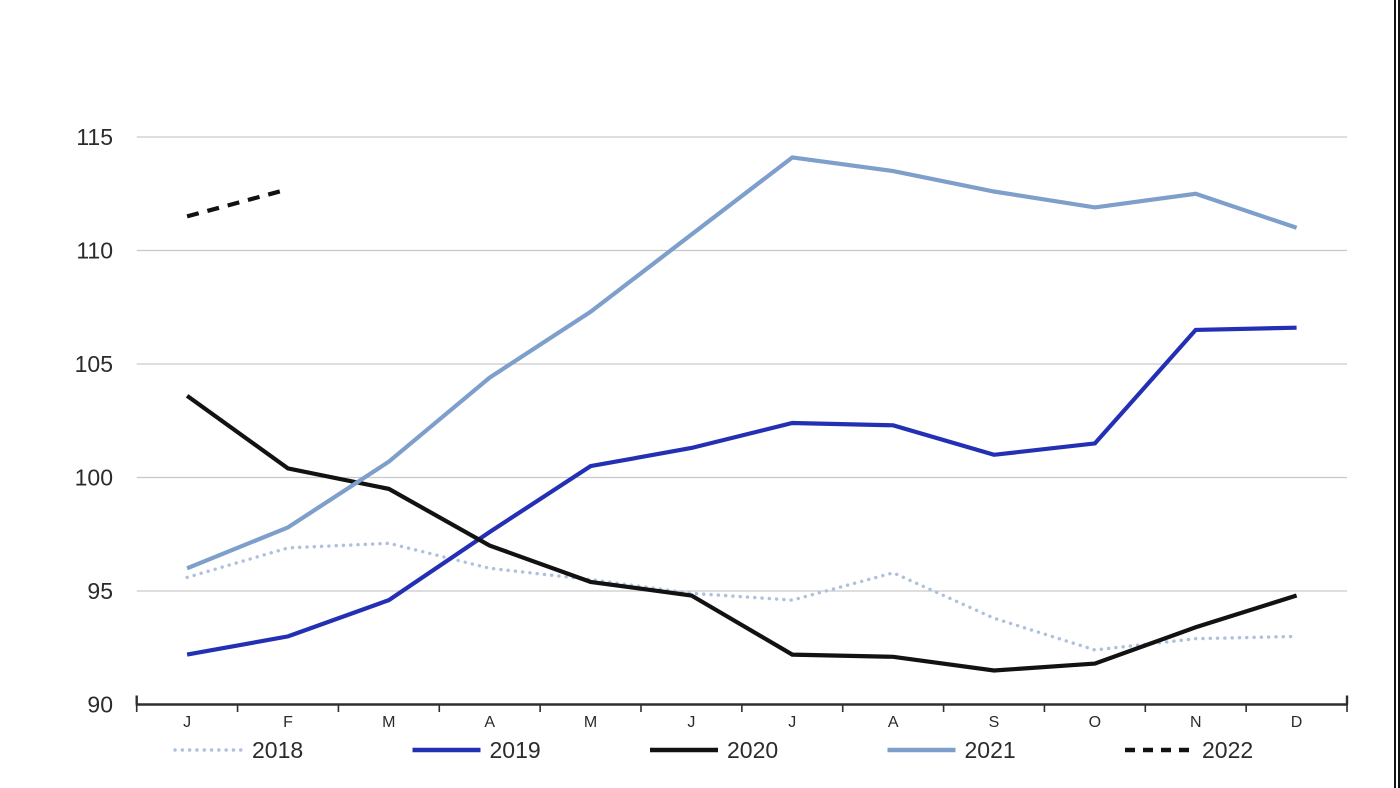  Describe the element at coordinates (94, 478) in the screenshot. I see `y-axis-label: 100` at that location.